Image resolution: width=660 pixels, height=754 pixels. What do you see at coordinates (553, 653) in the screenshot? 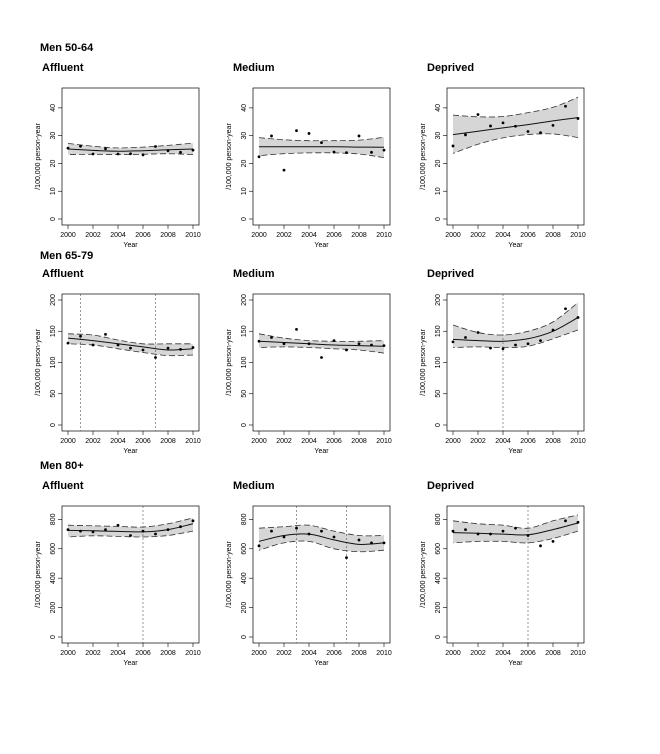
I see `x-tick-label: 2008` at bounding box center [553, 653].